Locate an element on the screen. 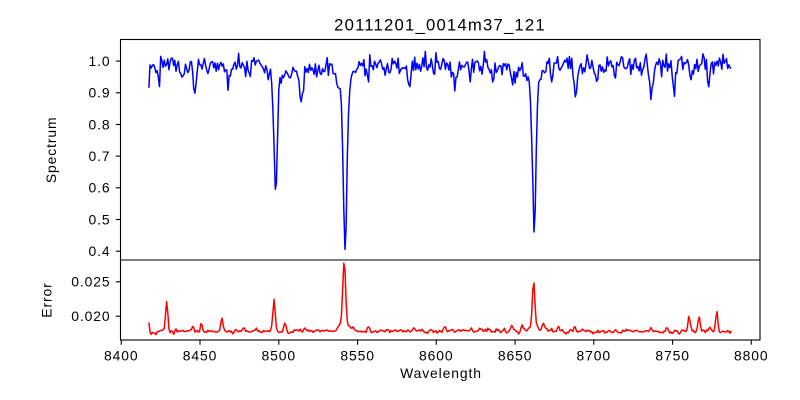 The image size is (800, 400). svg-text: 0.020 is located at coordinates (90, 316).